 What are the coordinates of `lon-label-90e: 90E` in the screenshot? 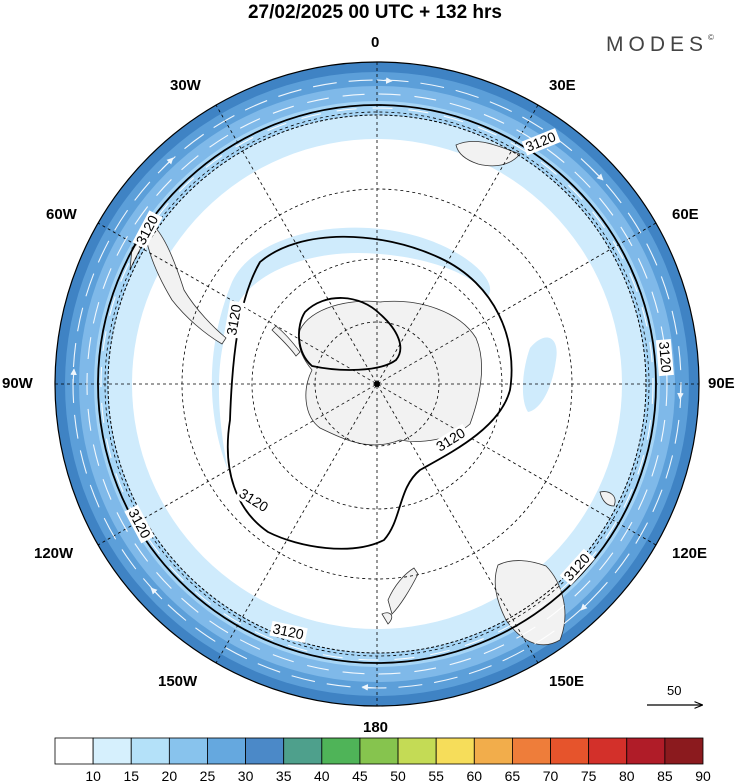 It's located at (721, 383).